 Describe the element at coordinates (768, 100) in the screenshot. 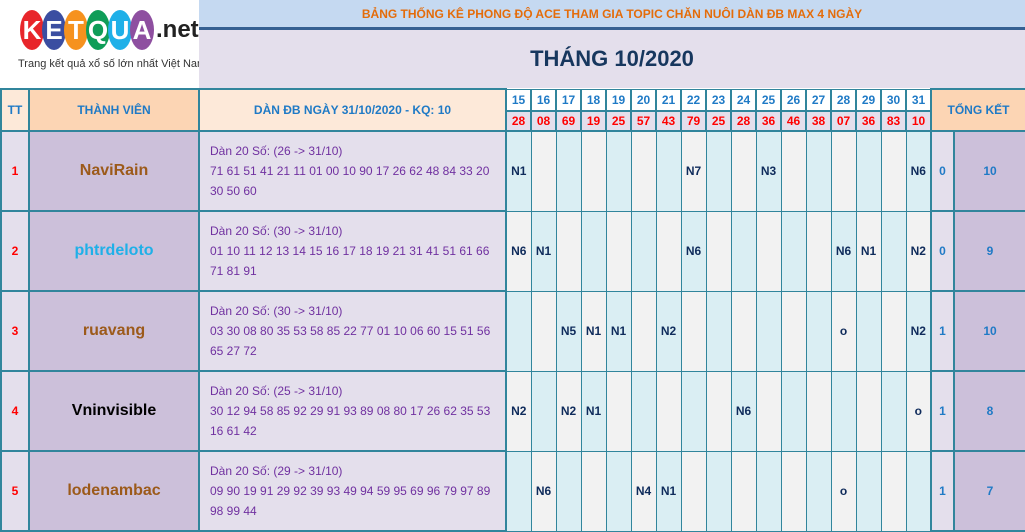

I see `day-header: 25` at that location.